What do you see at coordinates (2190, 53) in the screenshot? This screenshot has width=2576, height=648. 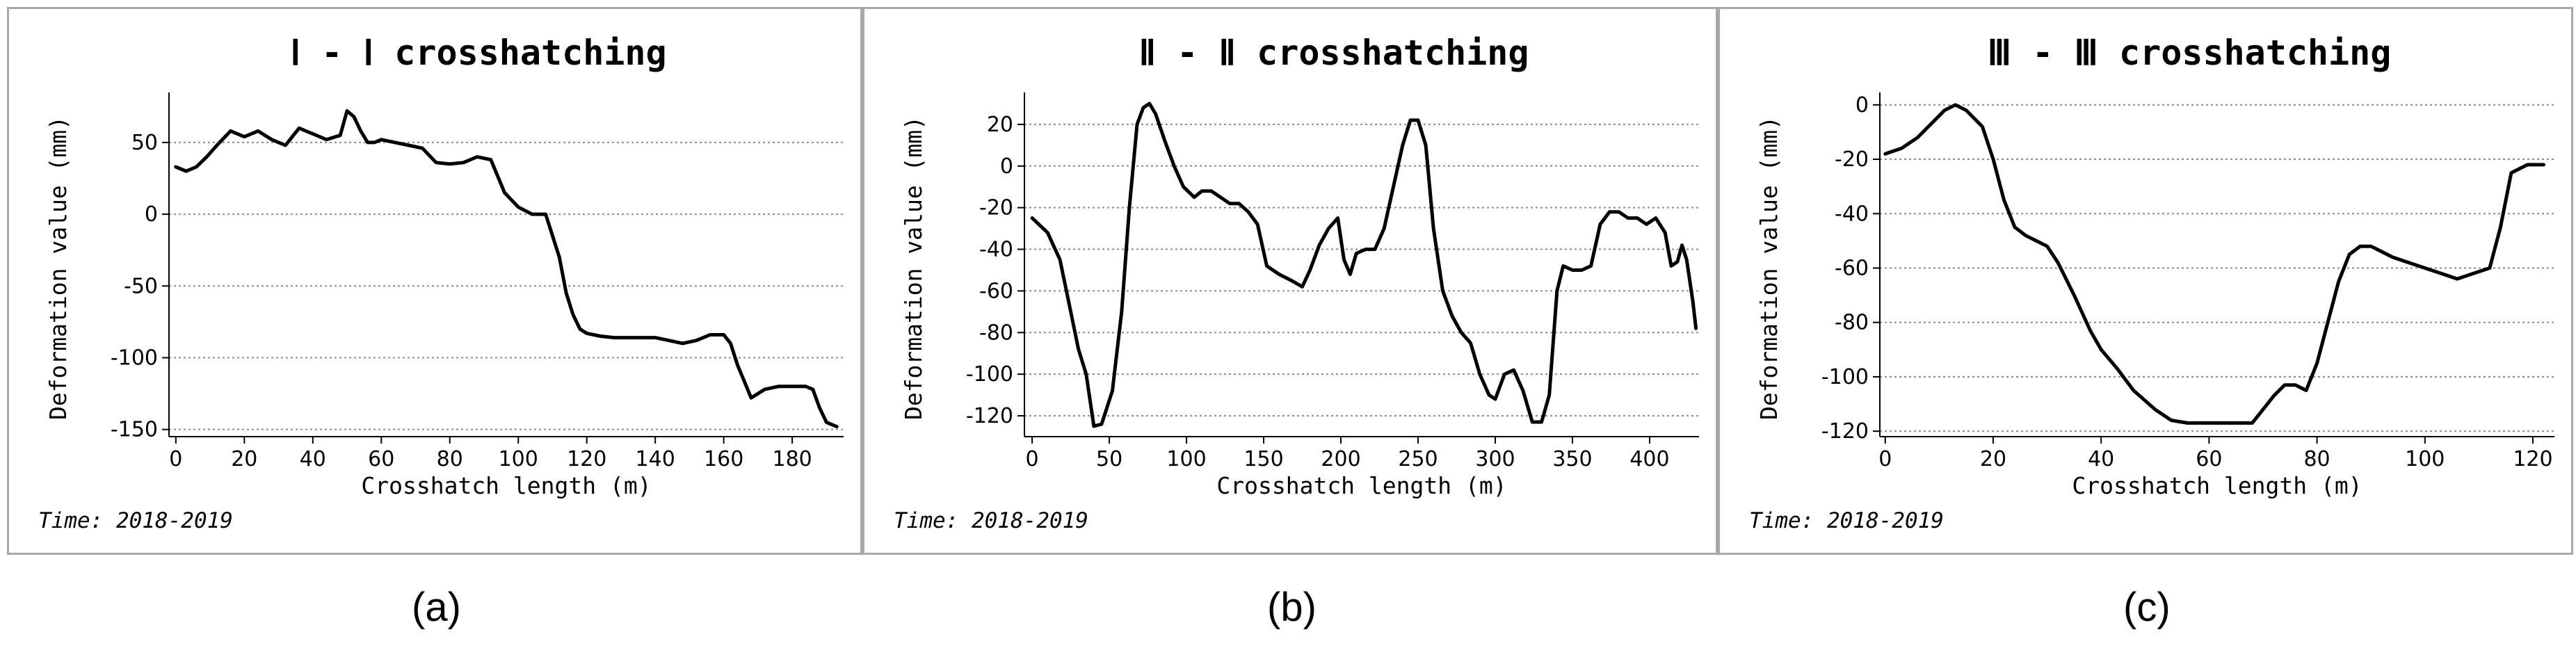 I see `chart-title: Ⅲ - Ⅲ crosshatching` at bounding box center [2190, 53].